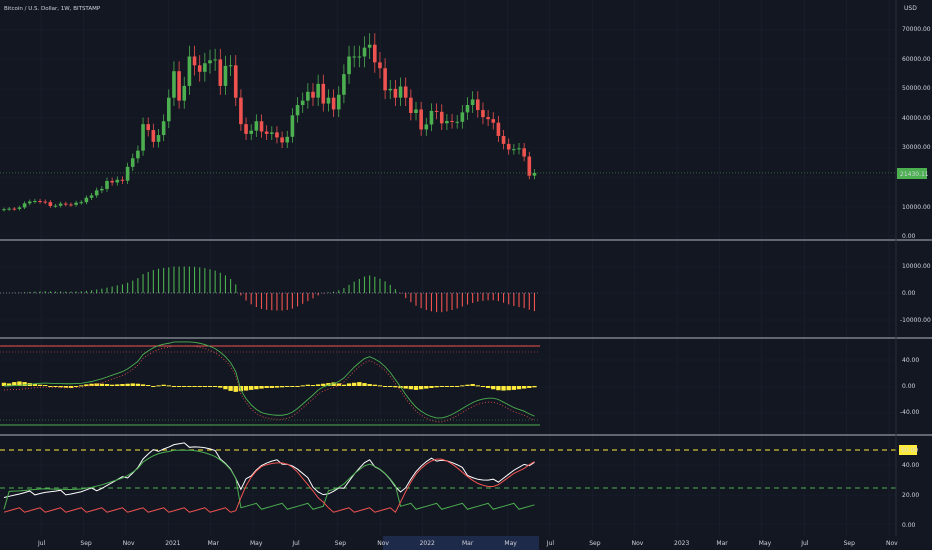 The width and height of the screenshot is (932, 550). What do you see at coordinates (214, 543) in the screenshot?
I see `time-tick: Mar` at bounding box center [214, 543].